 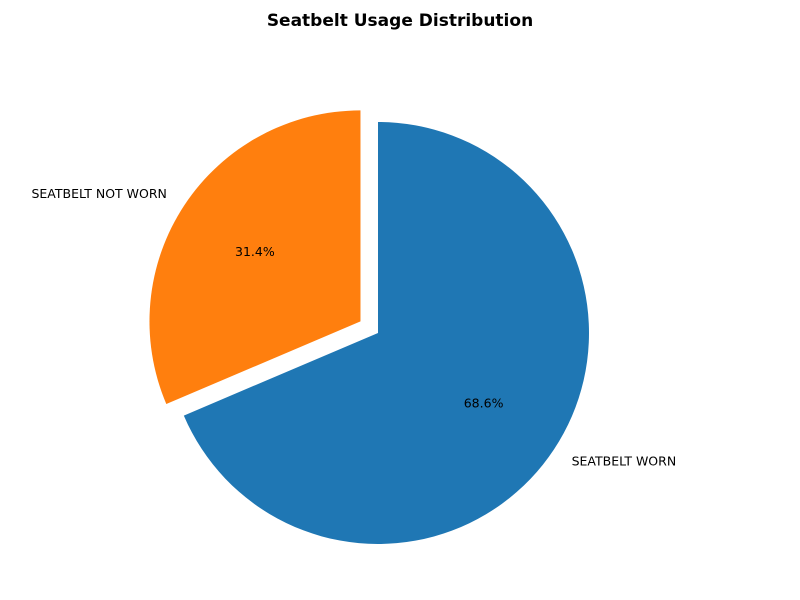 I want to click on slice-label: SEATBELT NOT WORN, so click(x=98, y=193).